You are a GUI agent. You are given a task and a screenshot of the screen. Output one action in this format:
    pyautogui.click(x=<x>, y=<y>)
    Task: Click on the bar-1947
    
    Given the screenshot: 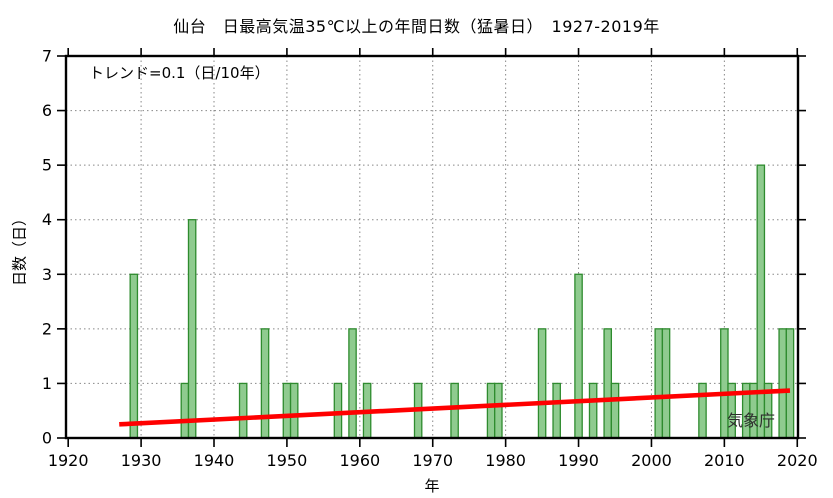 What is the action you would take?
    pyautogui.click(x=265, y=383)
    